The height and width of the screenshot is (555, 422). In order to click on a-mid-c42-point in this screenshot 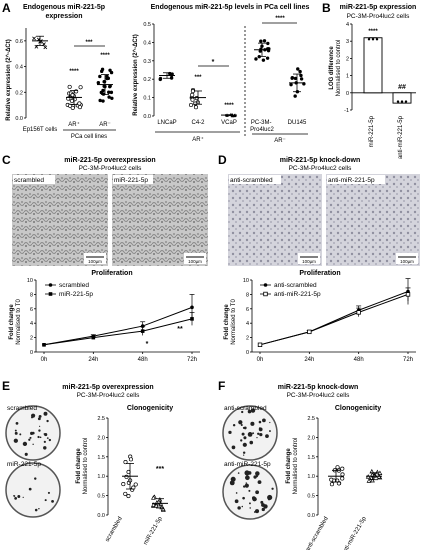, I will do `click(195, 103)`.